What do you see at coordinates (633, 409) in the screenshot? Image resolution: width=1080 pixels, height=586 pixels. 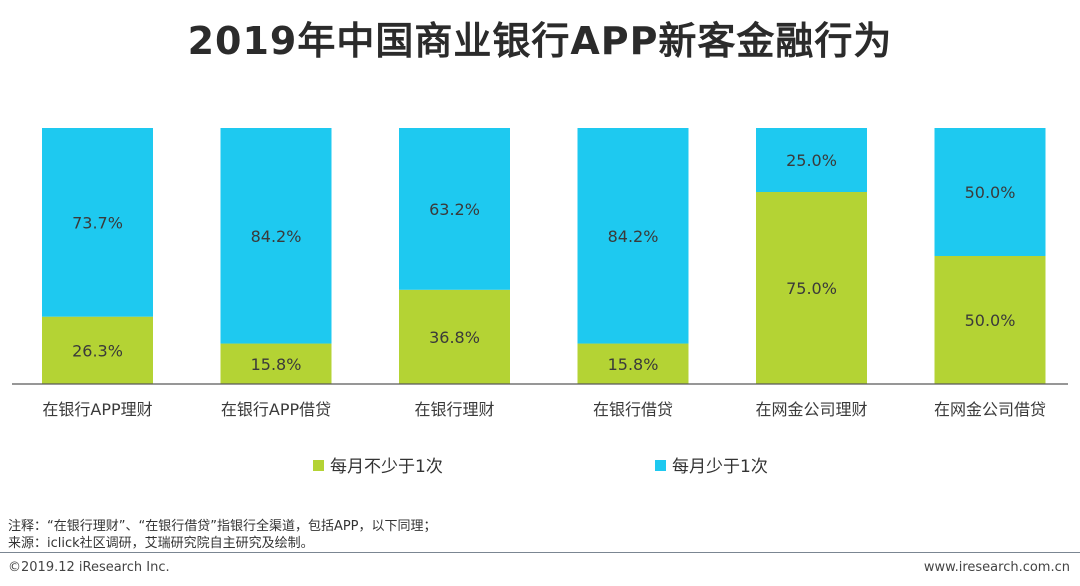 I see `category-label: 在银行借贷` at bounding box center [633, 409].